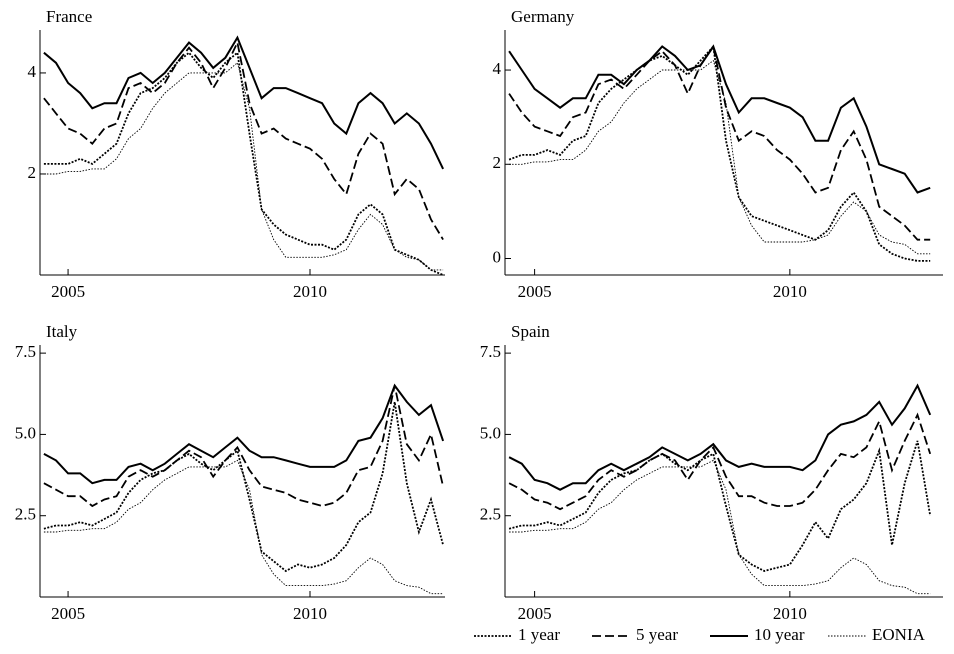 Image resolution: width=954 pixels, height=654 pixels. I want to click on panel-title: France, so click(69, 16).